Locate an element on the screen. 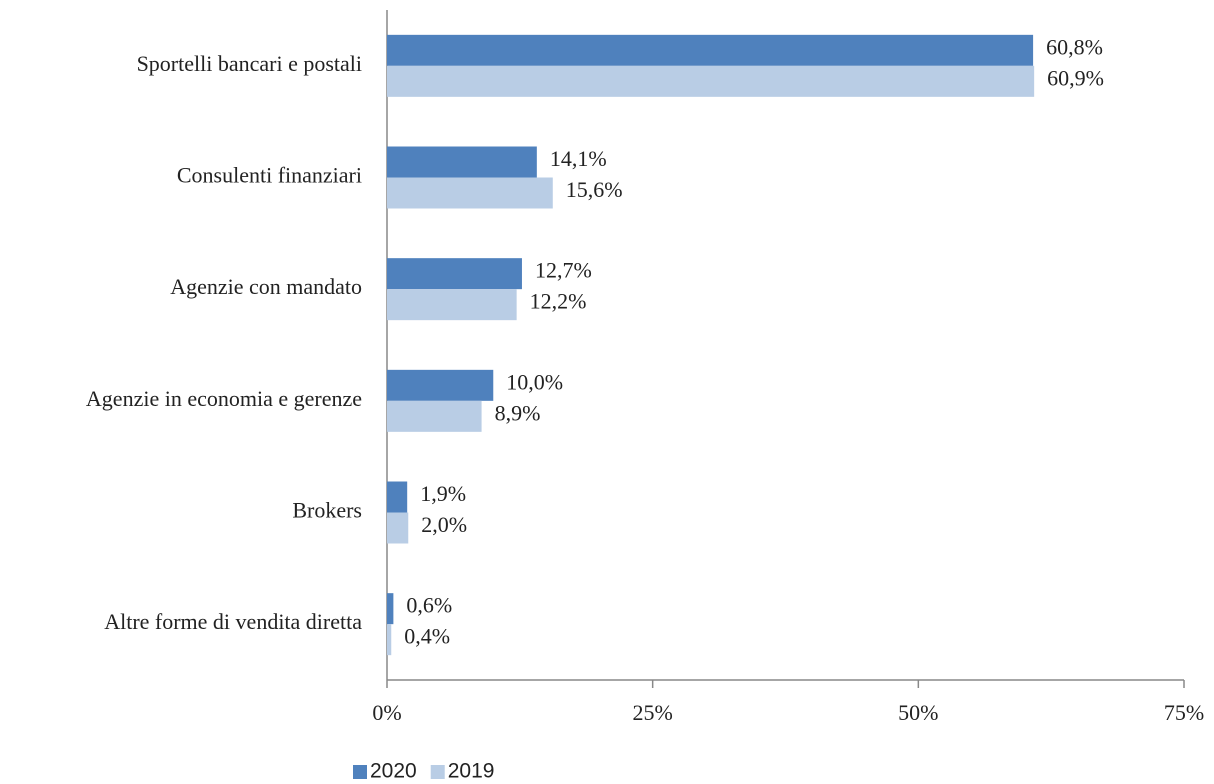 This screenshot has width=1214, height=784. value-label: 12,2% is located at coordinates (558, 301).